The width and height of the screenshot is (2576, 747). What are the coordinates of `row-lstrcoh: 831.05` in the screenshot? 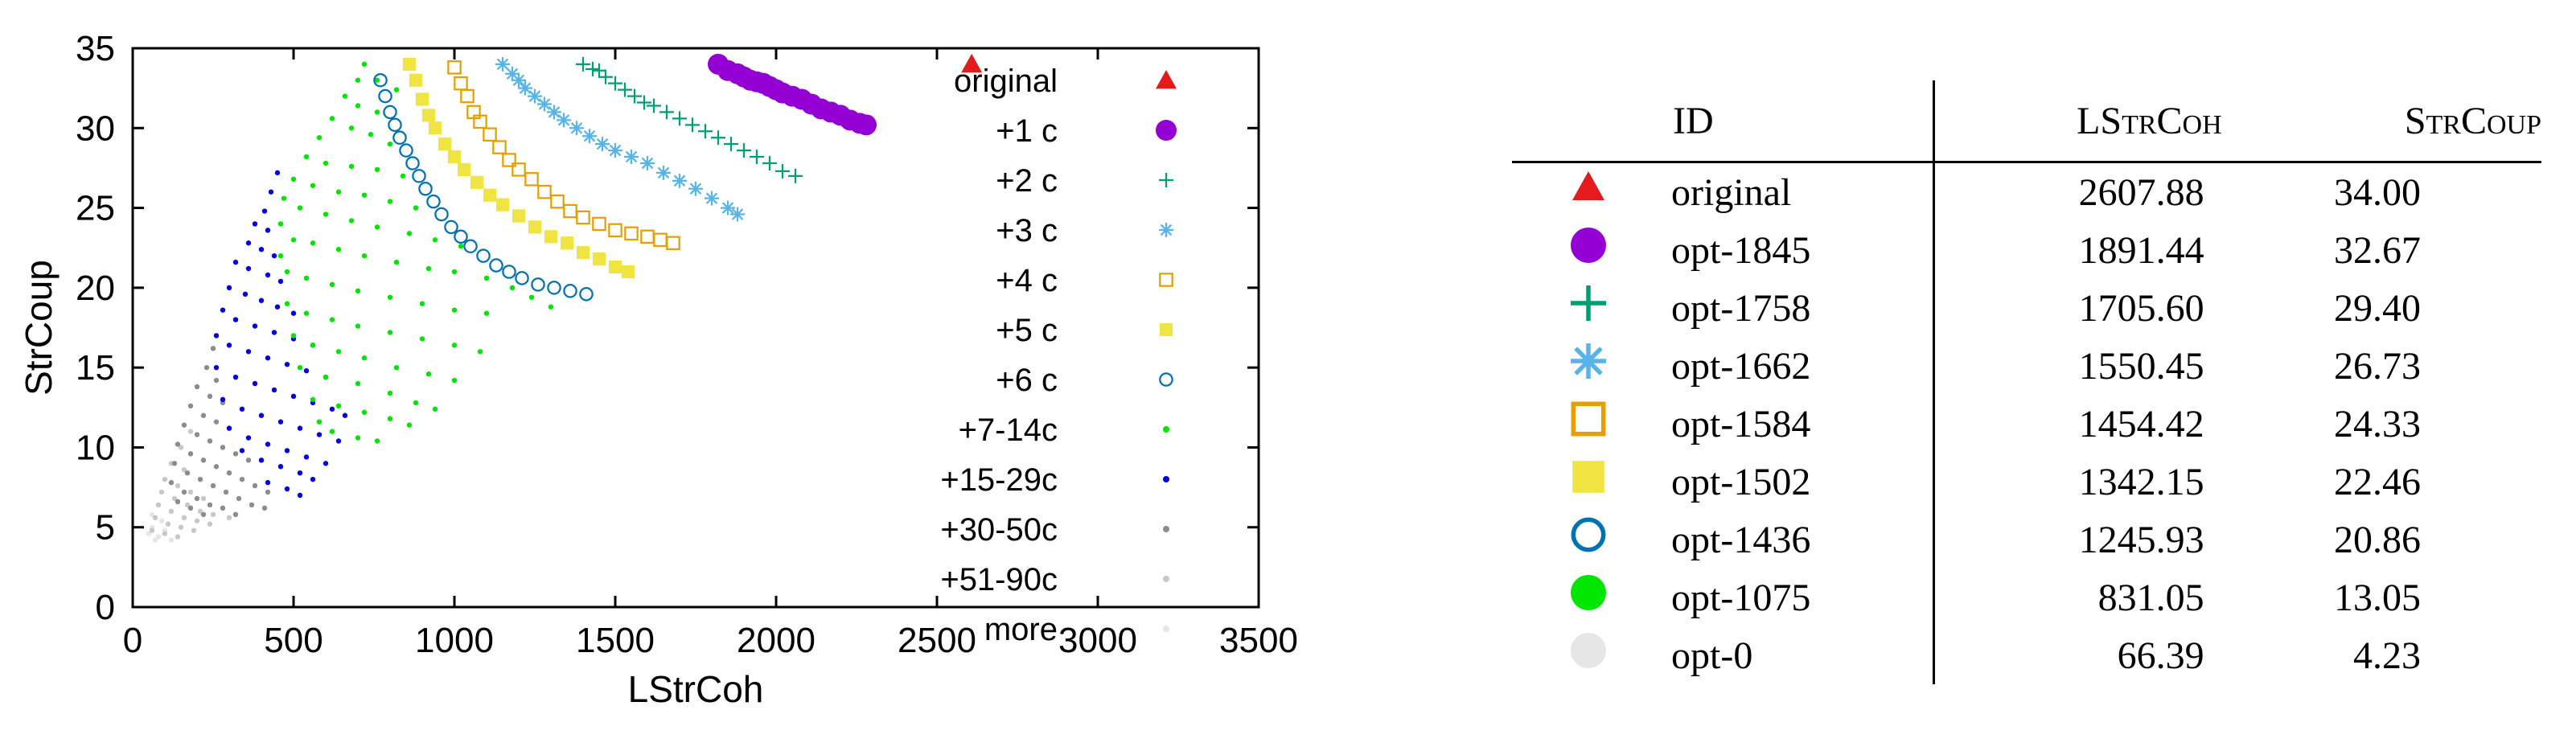 It's located at (2150, 597).